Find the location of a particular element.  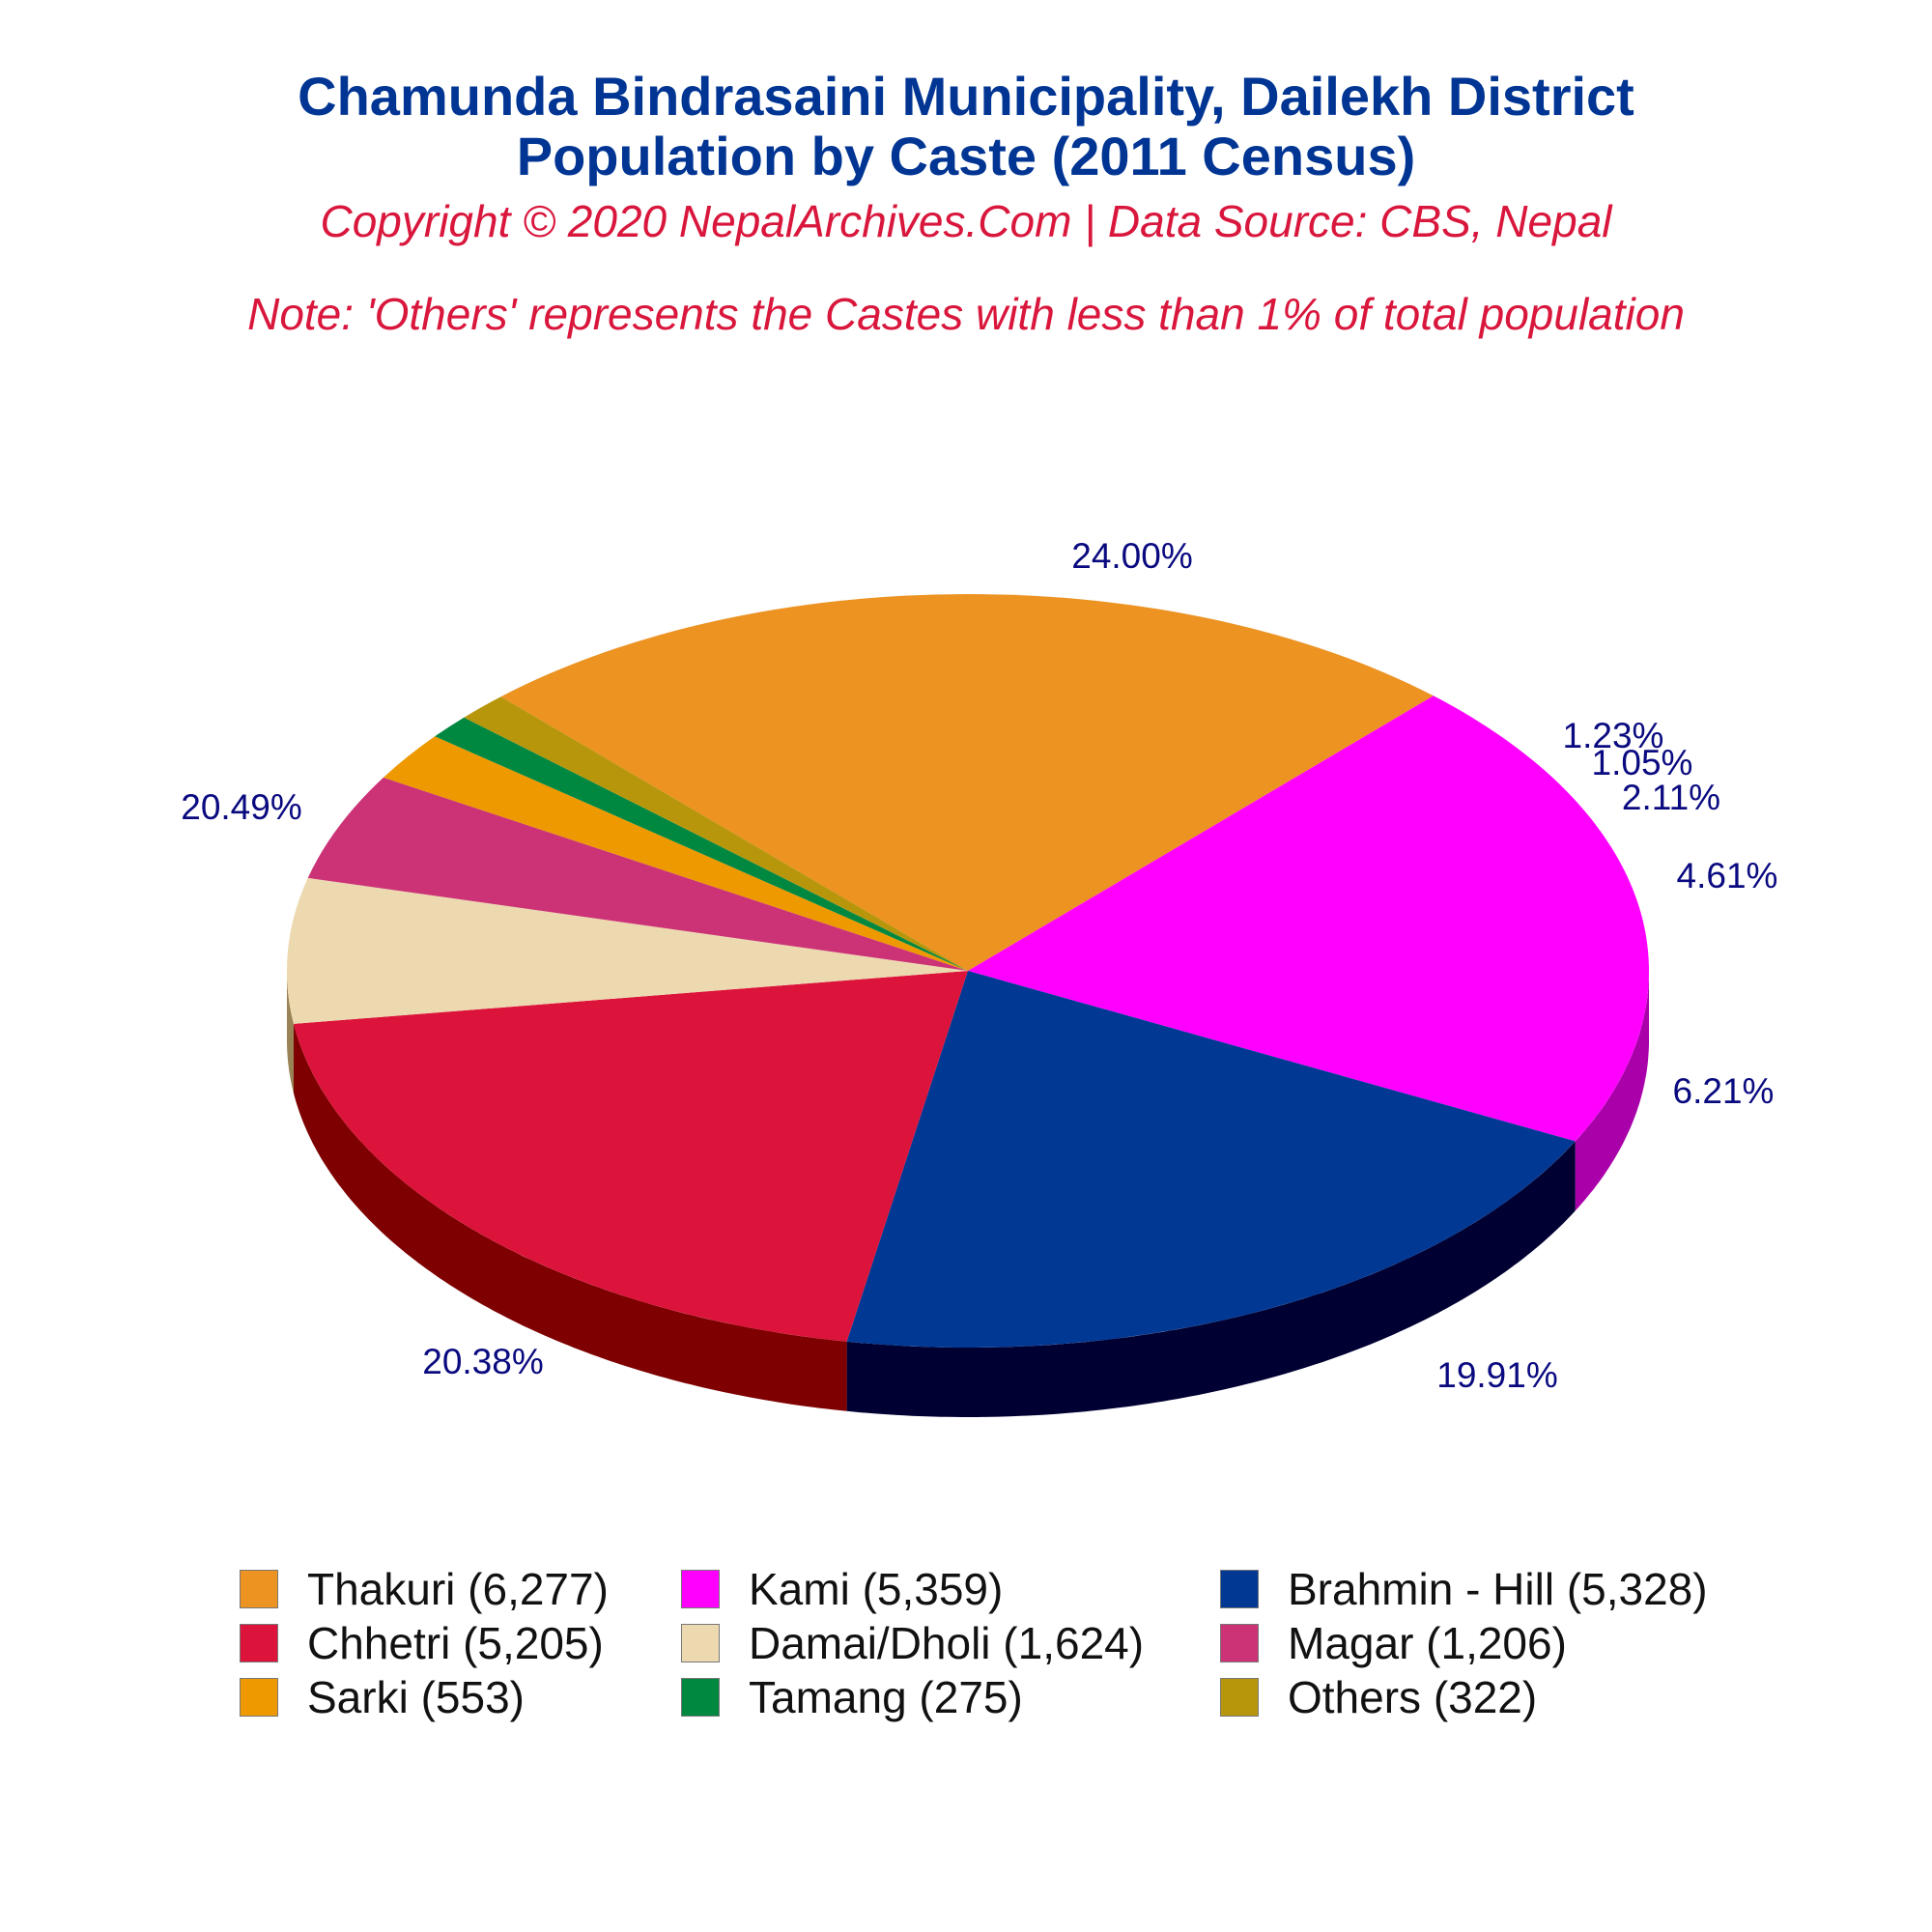

pie-label-damai-dholi: 6.21% is located at coordinates (1724, 1091).